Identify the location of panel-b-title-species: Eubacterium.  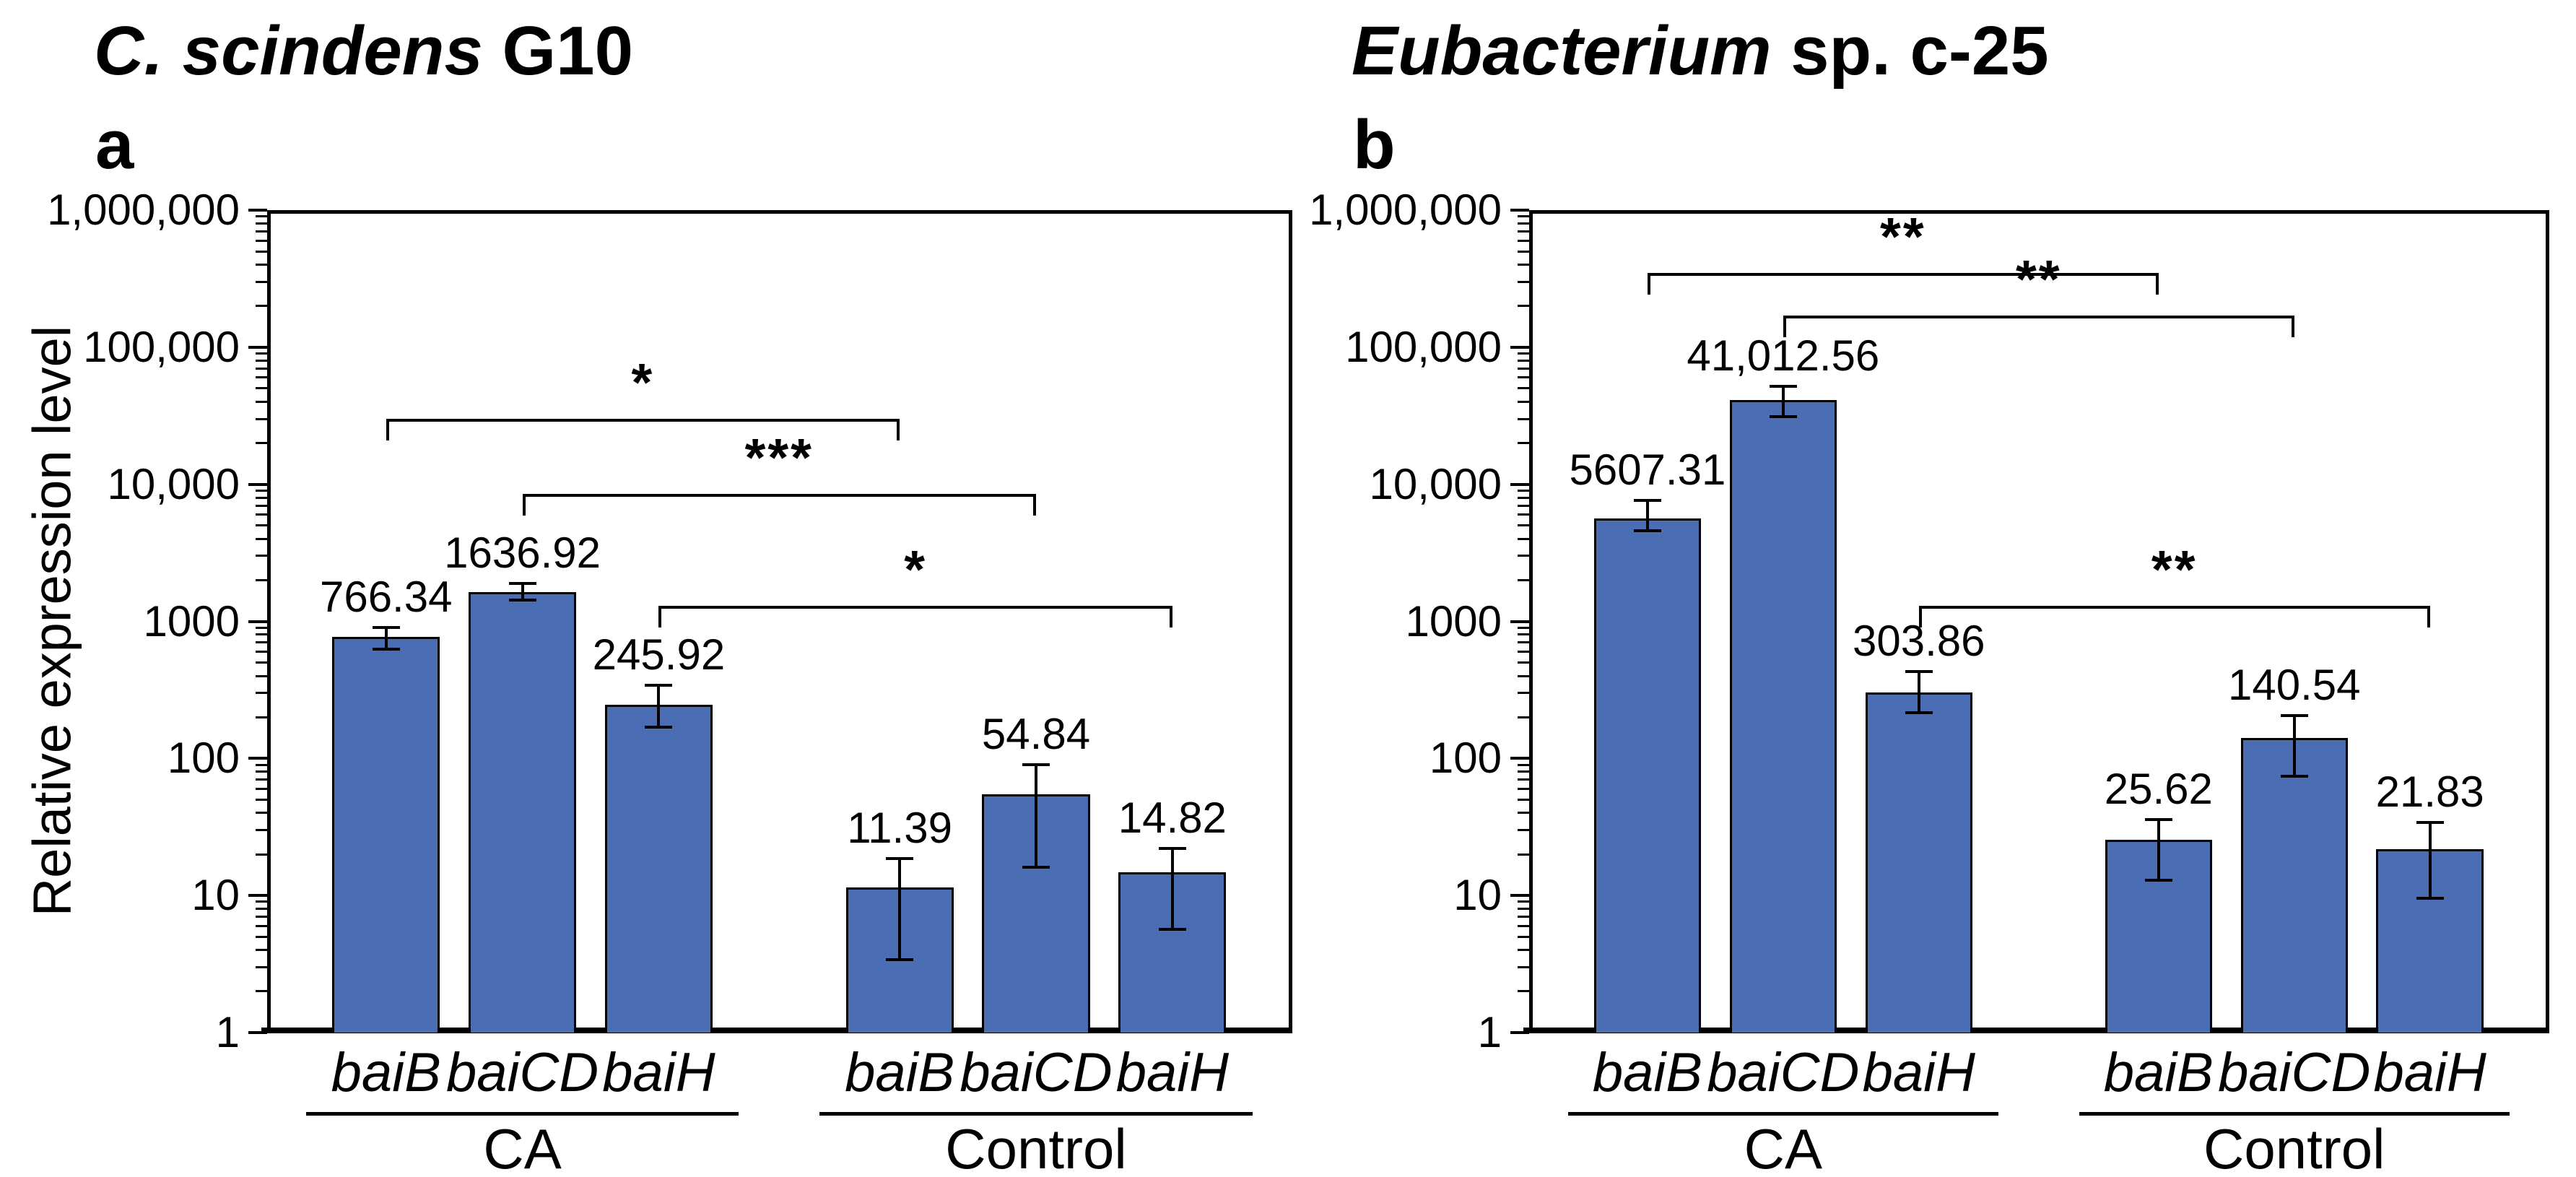
(1562, 51).